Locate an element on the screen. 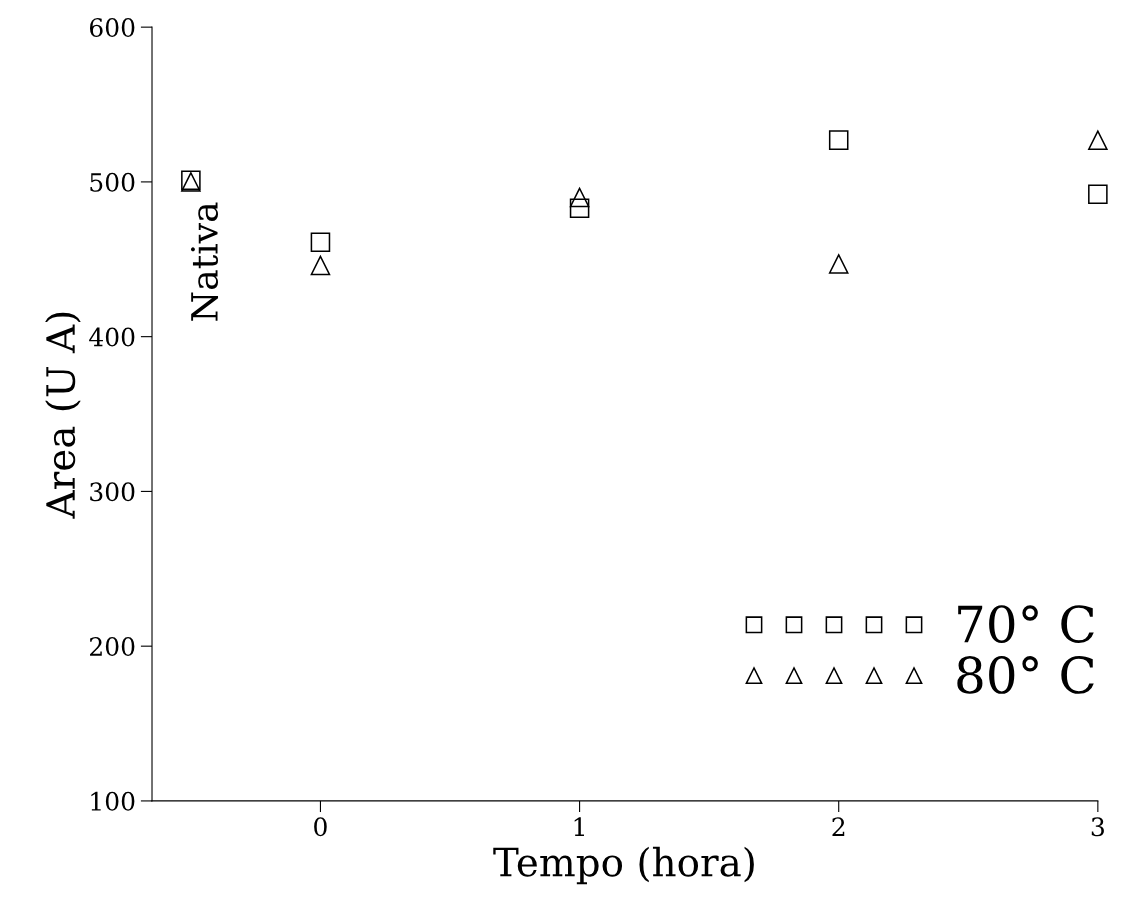 The image size is (1126, 905). x-axis-title: Tempo (hora) is located at coordinates (623, 865).